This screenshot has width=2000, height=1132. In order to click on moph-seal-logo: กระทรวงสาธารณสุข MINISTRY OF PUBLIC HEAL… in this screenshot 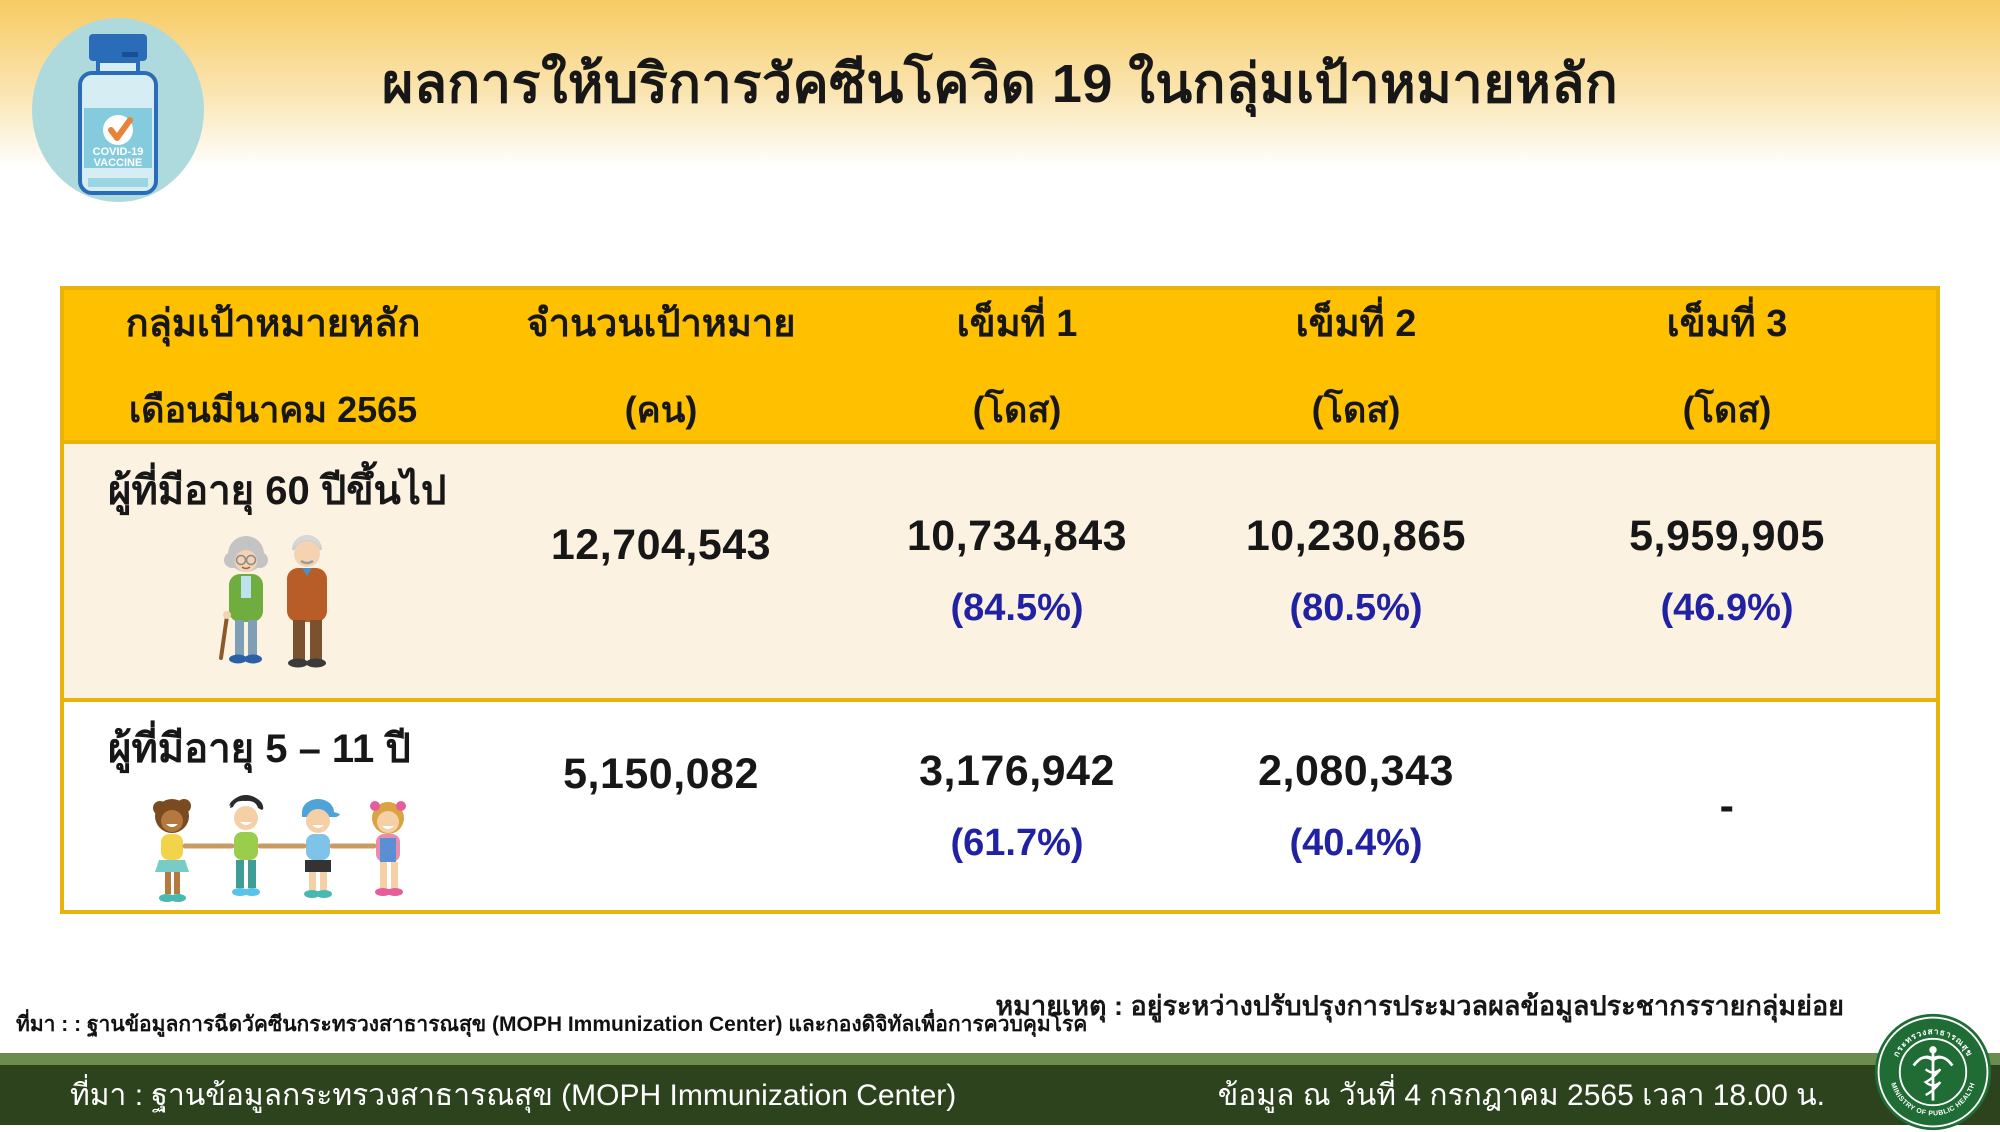, I will do `click(1933, 1072)`.